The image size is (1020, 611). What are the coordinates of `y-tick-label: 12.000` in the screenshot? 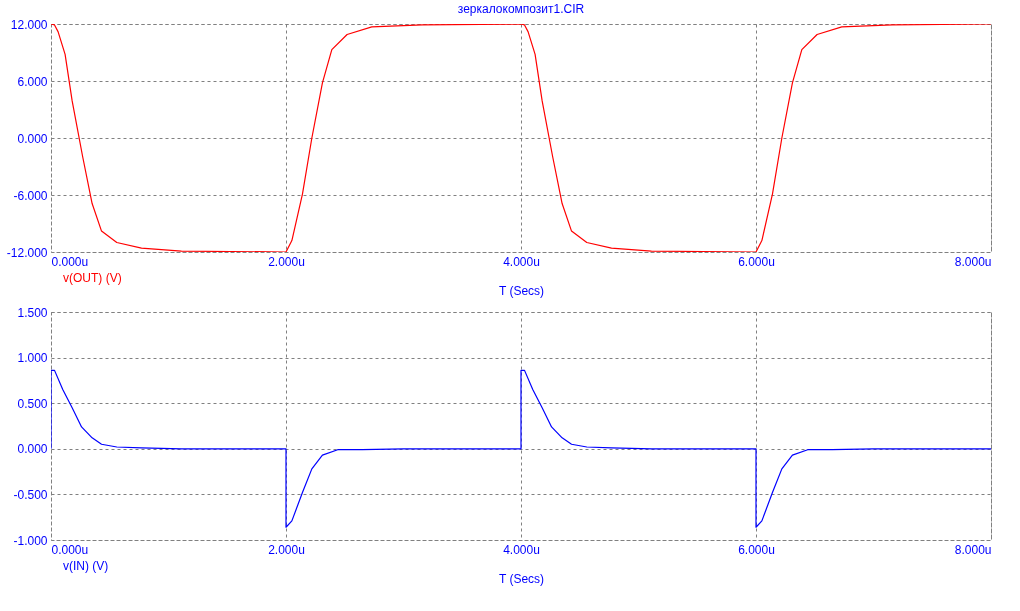 It's located at (29, 24).